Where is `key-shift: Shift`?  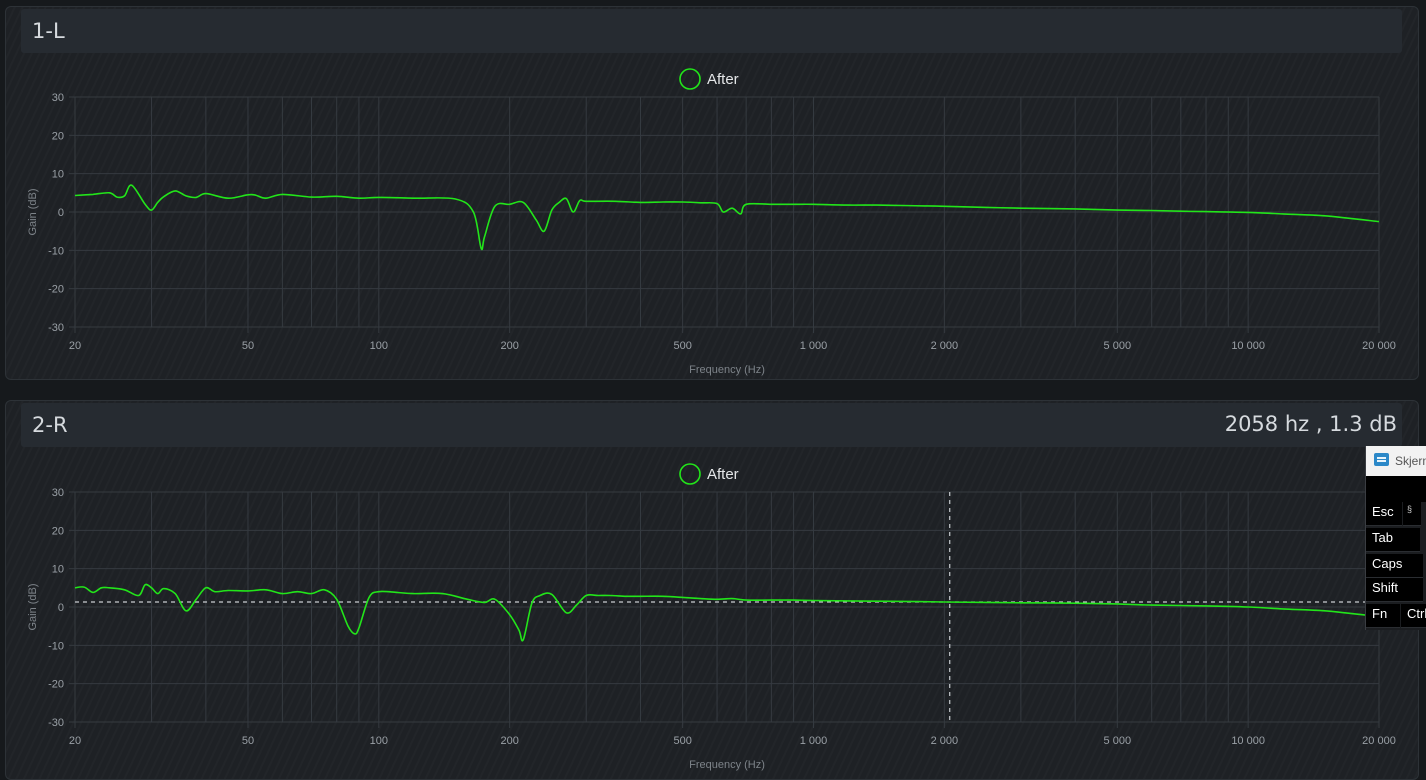
key-shift: Shift is located at coordinates (1394, 590).